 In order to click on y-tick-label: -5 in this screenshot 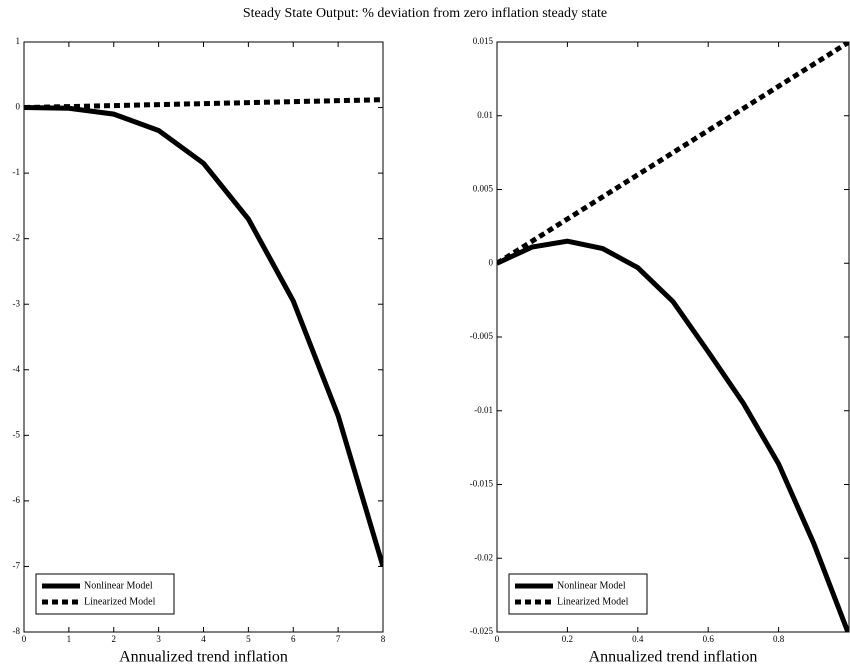, I will do `click(17, 434)`.